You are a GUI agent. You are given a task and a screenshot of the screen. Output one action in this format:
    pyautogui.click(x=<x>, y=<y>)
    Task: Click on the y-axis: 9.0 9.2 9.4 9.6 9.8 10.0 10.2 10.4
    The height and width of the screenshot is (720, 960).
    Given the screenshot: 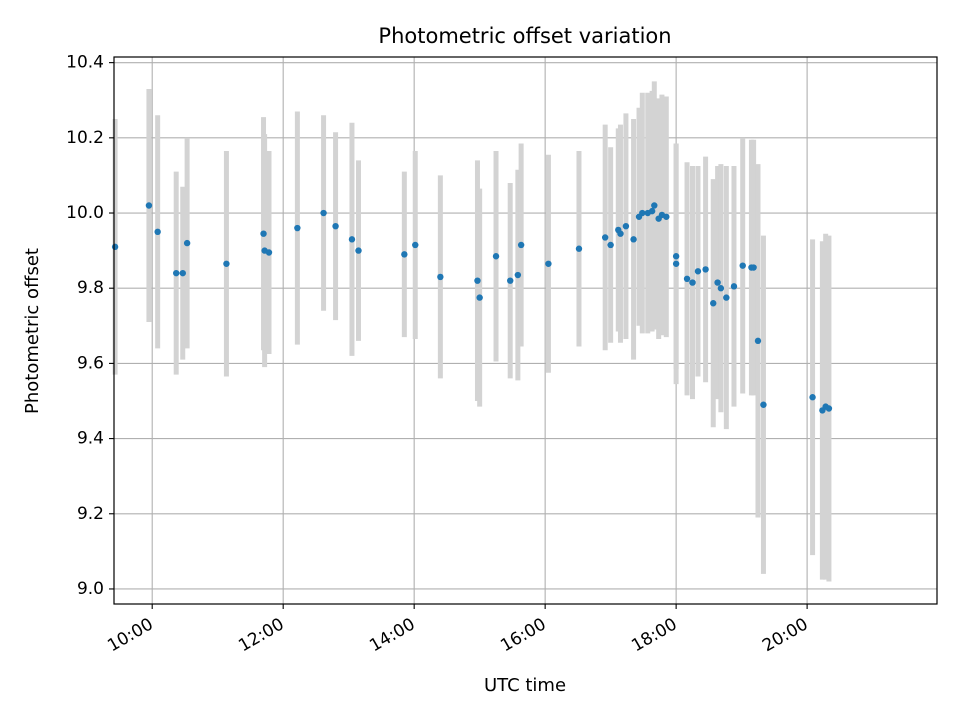 What is the action you would take?
    pyautogui.click(x=90, y=326)
    